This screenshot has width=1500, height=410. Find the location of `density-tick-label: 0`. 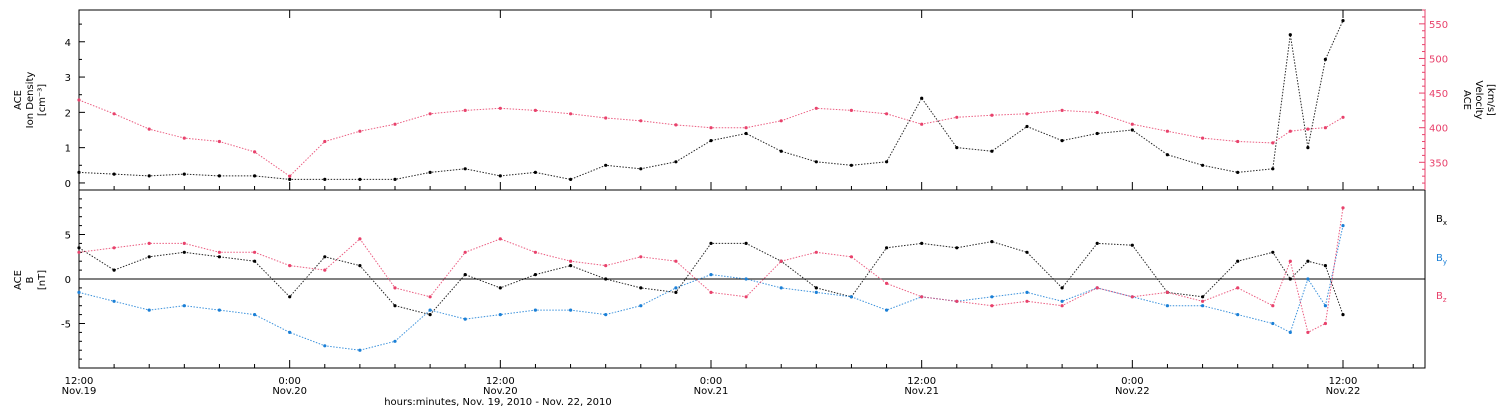

density-tick-label: 0 is located at coordinates (68, 184).